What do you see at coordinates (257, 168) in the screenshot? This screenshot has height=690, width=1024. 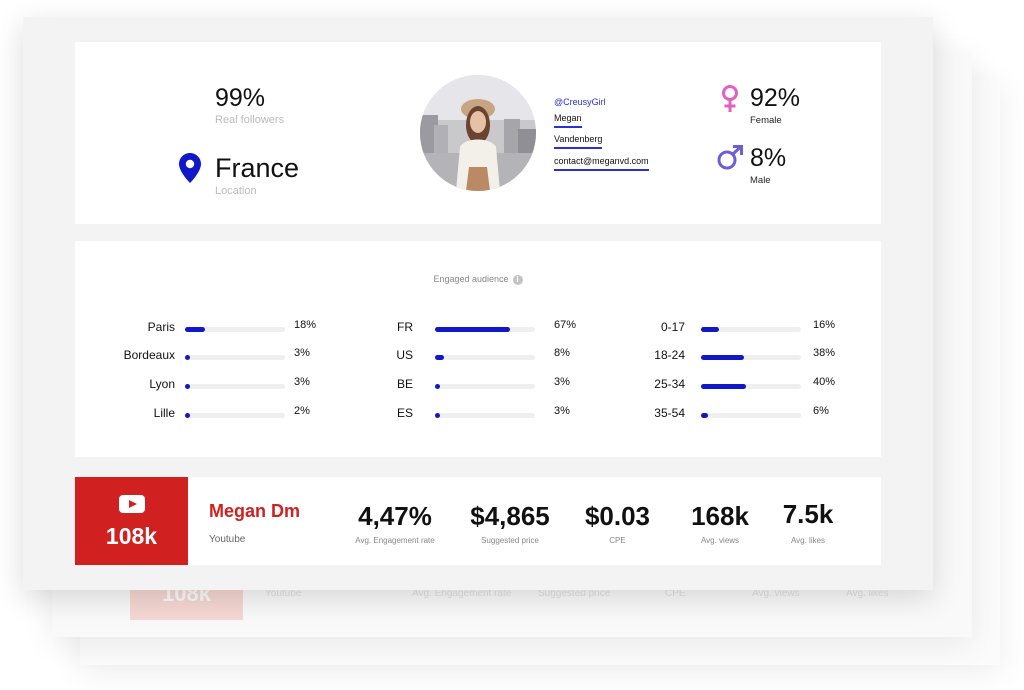 I see `location-value: France` at bounding box center [257, 168].